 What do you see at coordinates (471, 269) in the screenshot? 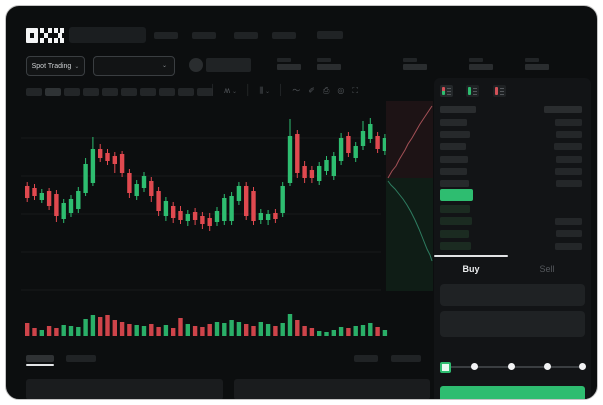
I see `tab-buy: Buy` at bounding box center [471, 269].